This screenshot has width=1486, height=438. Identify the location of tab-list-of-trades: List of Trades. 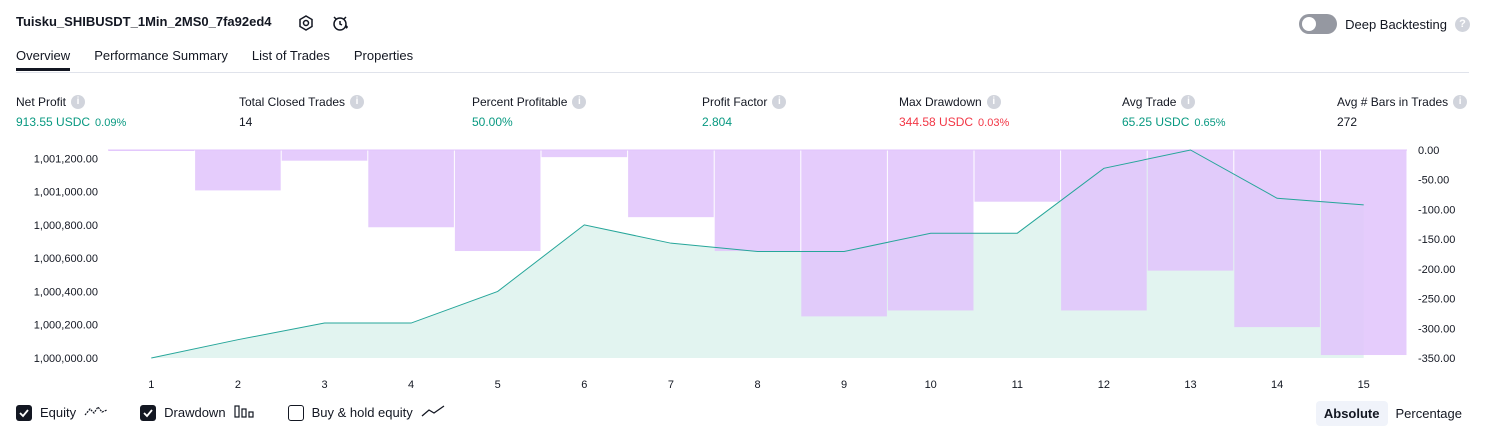
(290, 55).